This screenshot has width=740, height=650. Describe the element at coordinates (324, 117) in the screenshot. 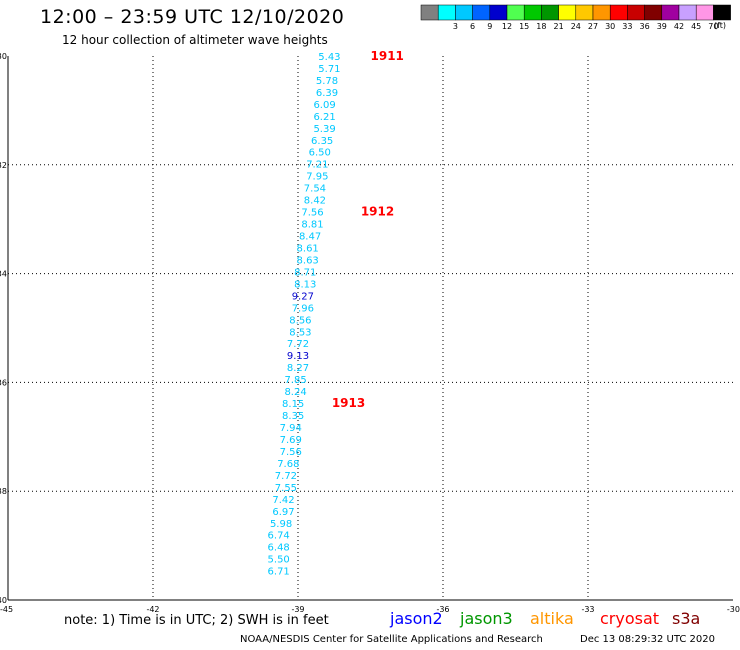

I see `wave-height-point: 6.21` at that location.